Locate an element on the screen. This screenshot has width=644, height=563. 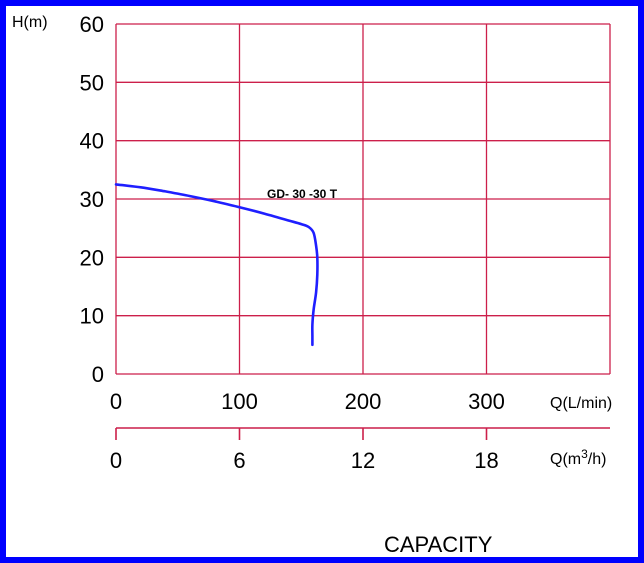
y-tick-label-1: 10 is located at coordinates (92, 316).